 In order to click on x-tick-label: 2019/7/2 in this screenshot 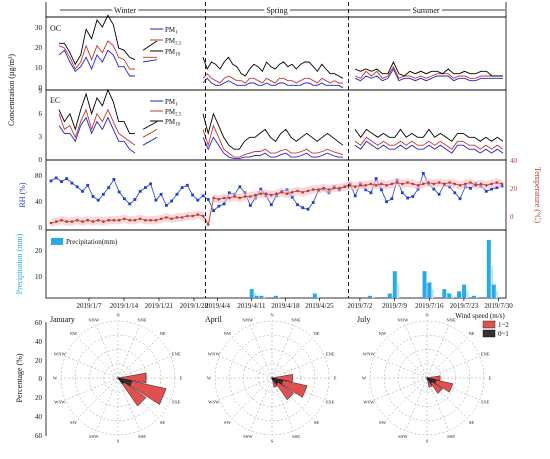, I will do `click(359, 306)`.